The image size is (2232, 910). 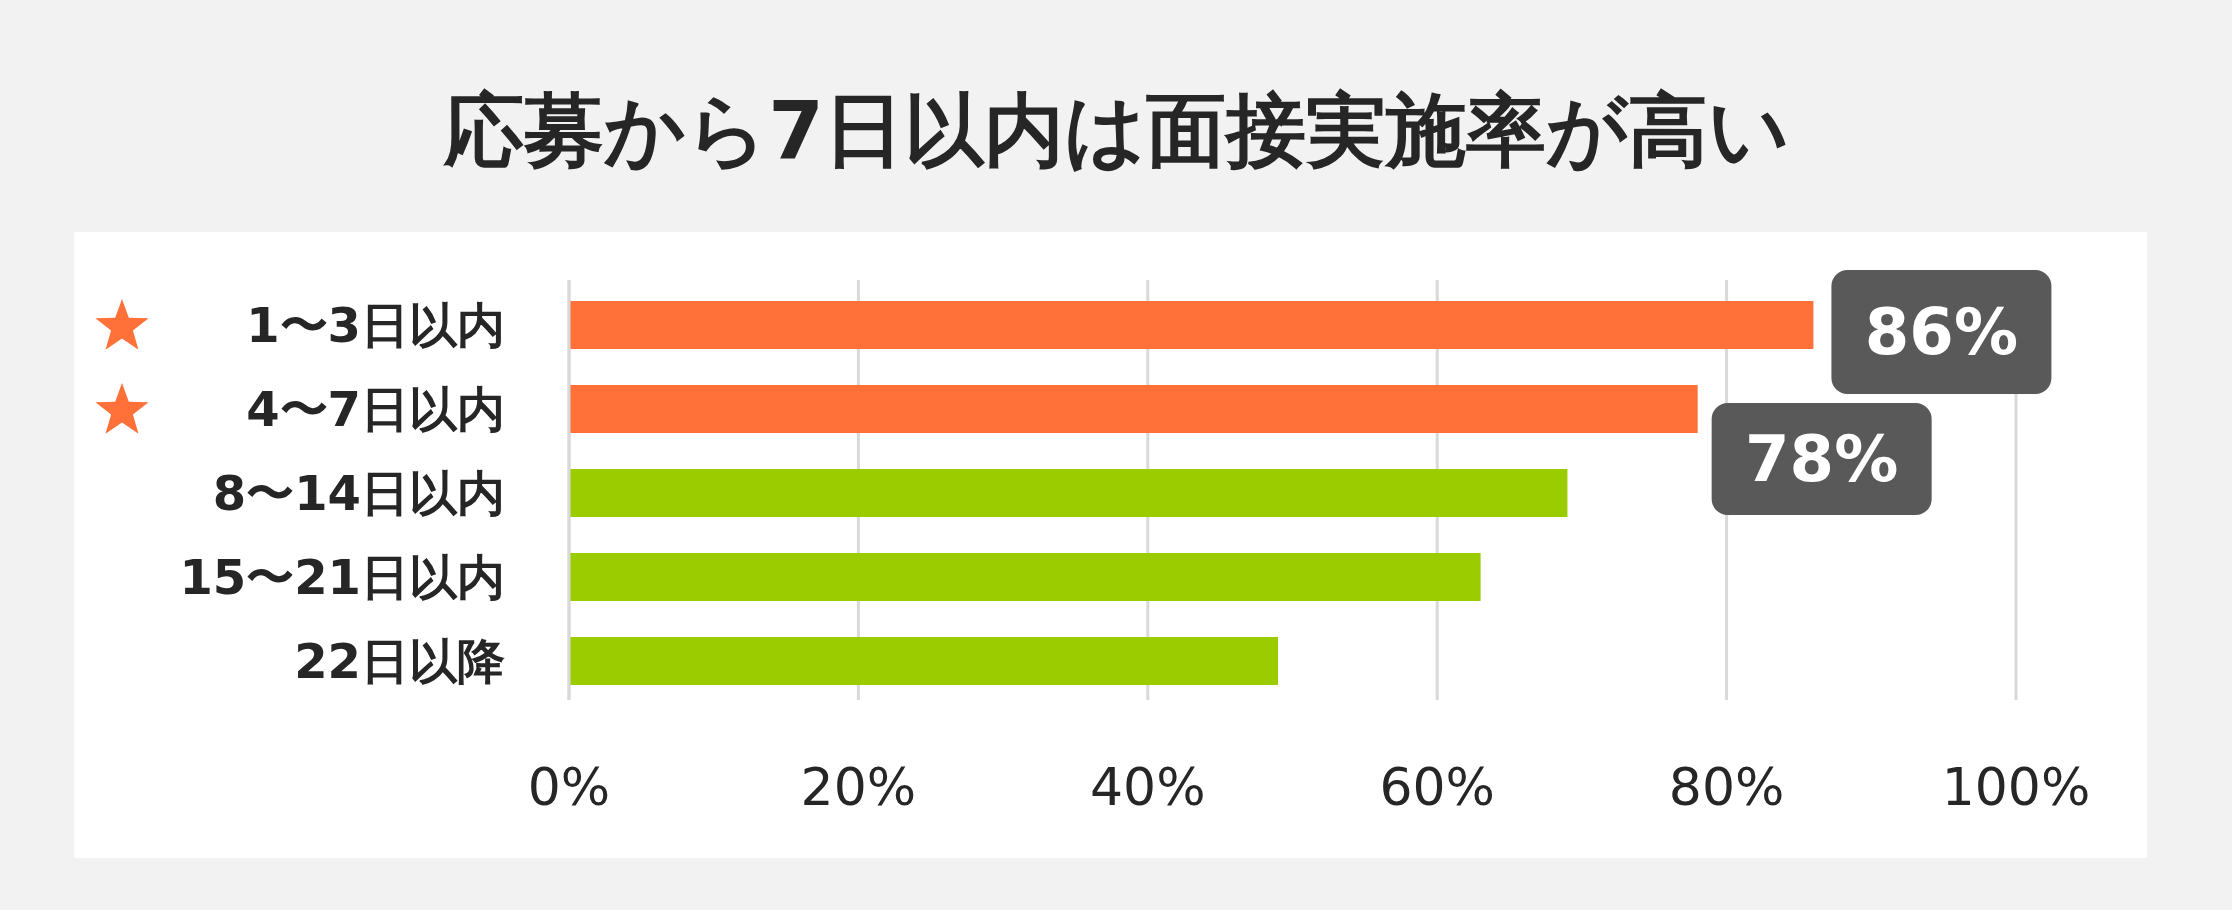 I want to click on x-tick-label: 80%, so click(x=1726, y=787).